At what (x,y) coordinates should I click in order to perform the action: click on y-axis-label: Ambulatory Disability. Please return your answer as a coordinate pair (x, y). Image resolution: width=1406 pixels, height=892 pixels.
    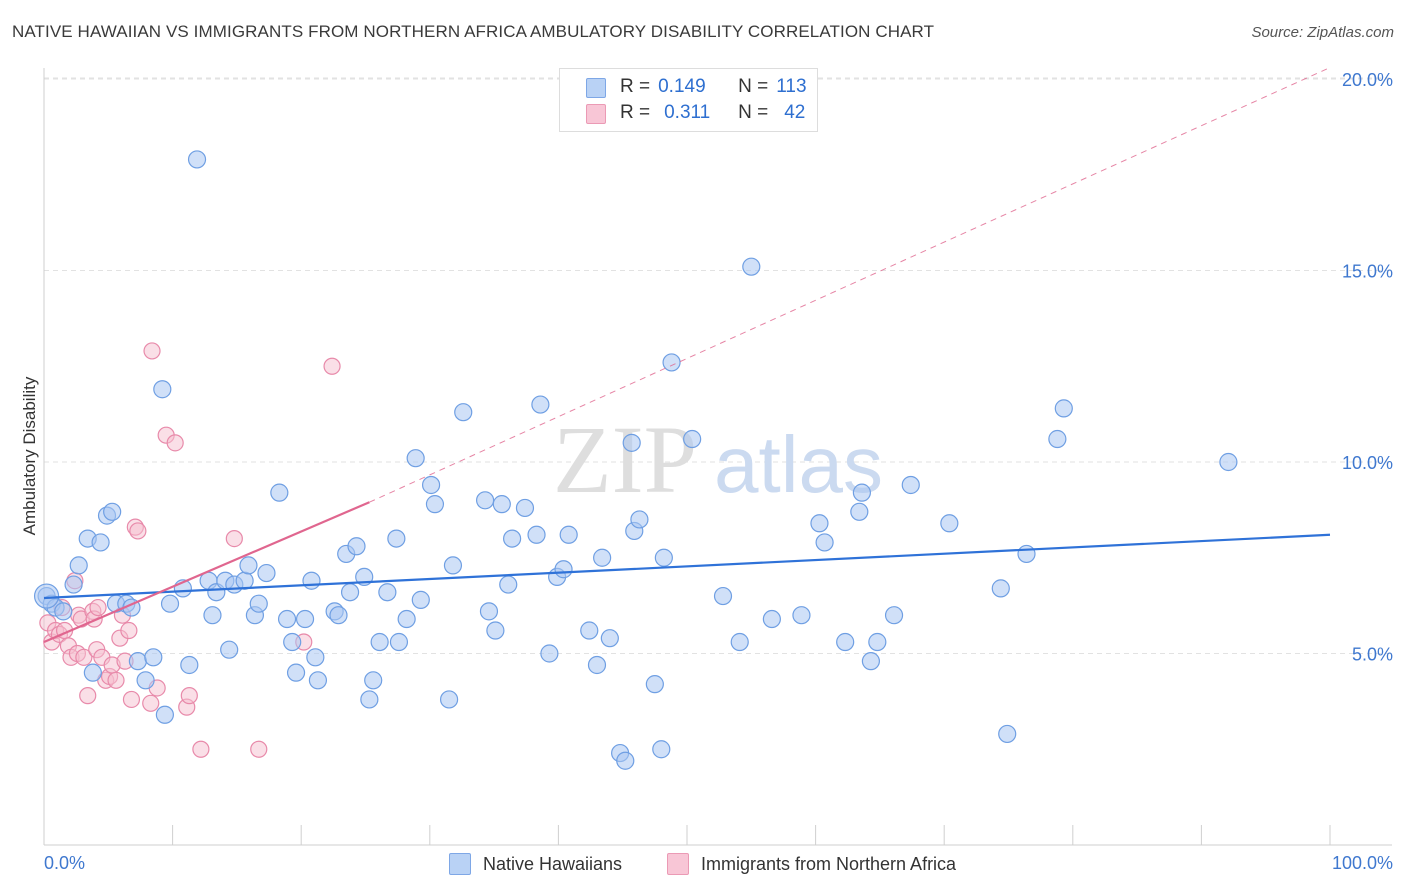
    Looking at the image, I should click on (29, 455).